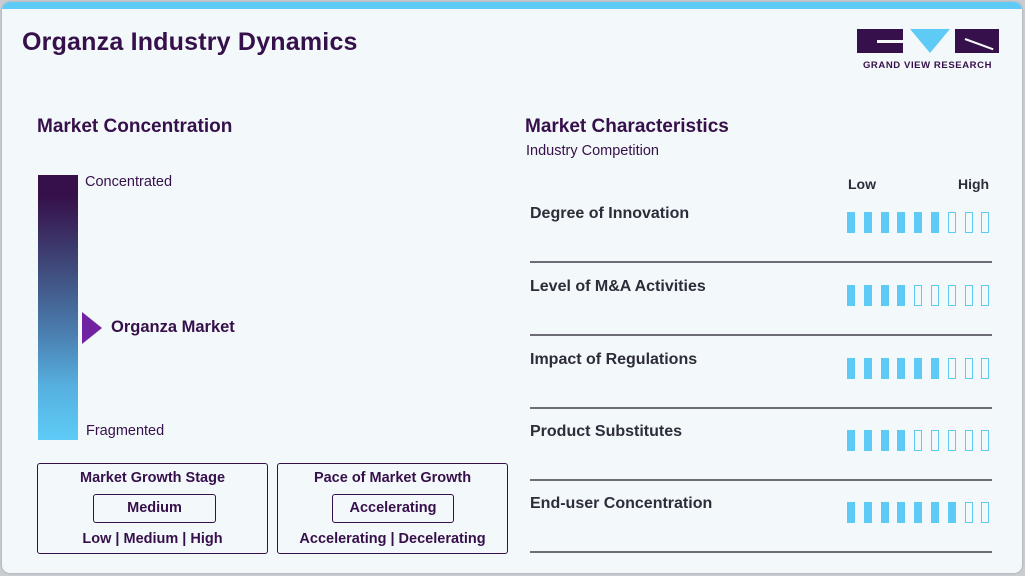 The width and height of the screenshot is (1025, 576). What do you see at coordinates (125, 431) in the screenshot?
I see `fragmented-label: Fragmented` at bounding box center [125, 431].